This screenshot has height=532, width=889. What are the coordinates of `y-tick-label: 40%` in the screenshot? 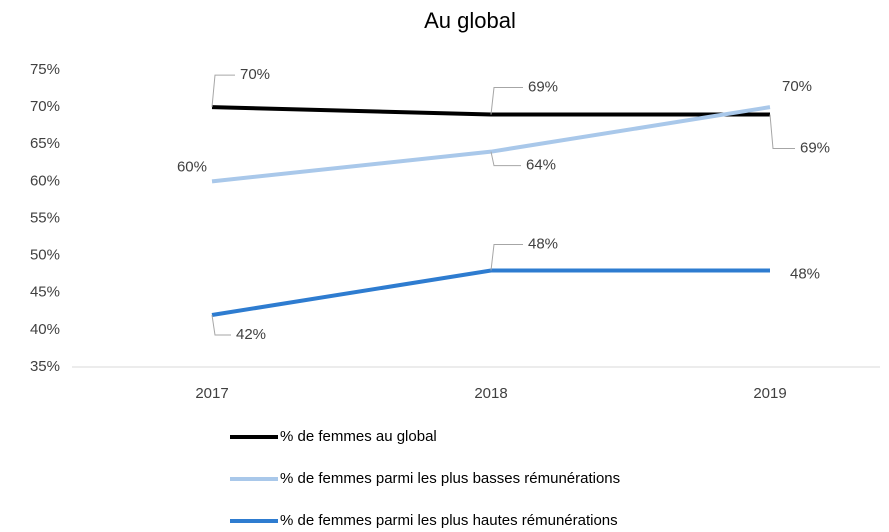 It's located at (45, 329).